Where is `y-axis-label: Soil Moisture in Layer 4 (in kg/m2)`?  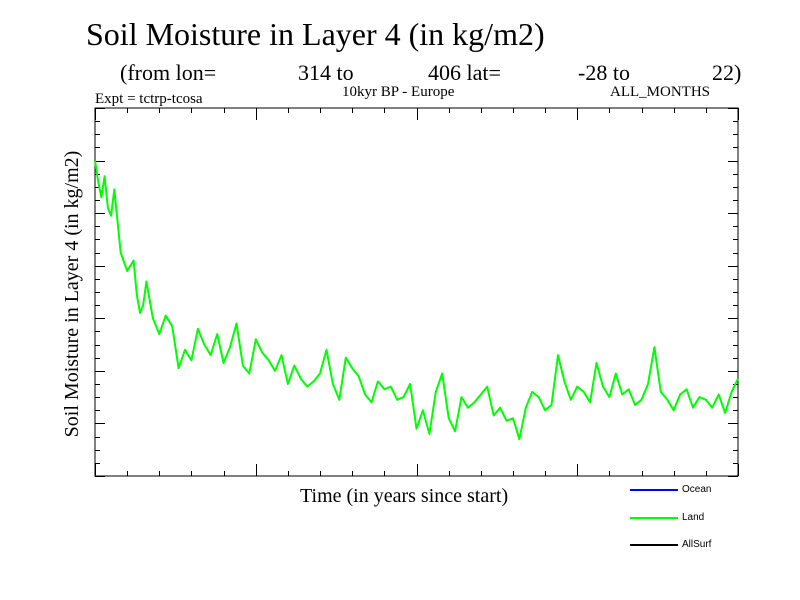
y-axis-label: Soil Moisture in Layer 4 (in kg/m2) is located at coordinates (72, 294).